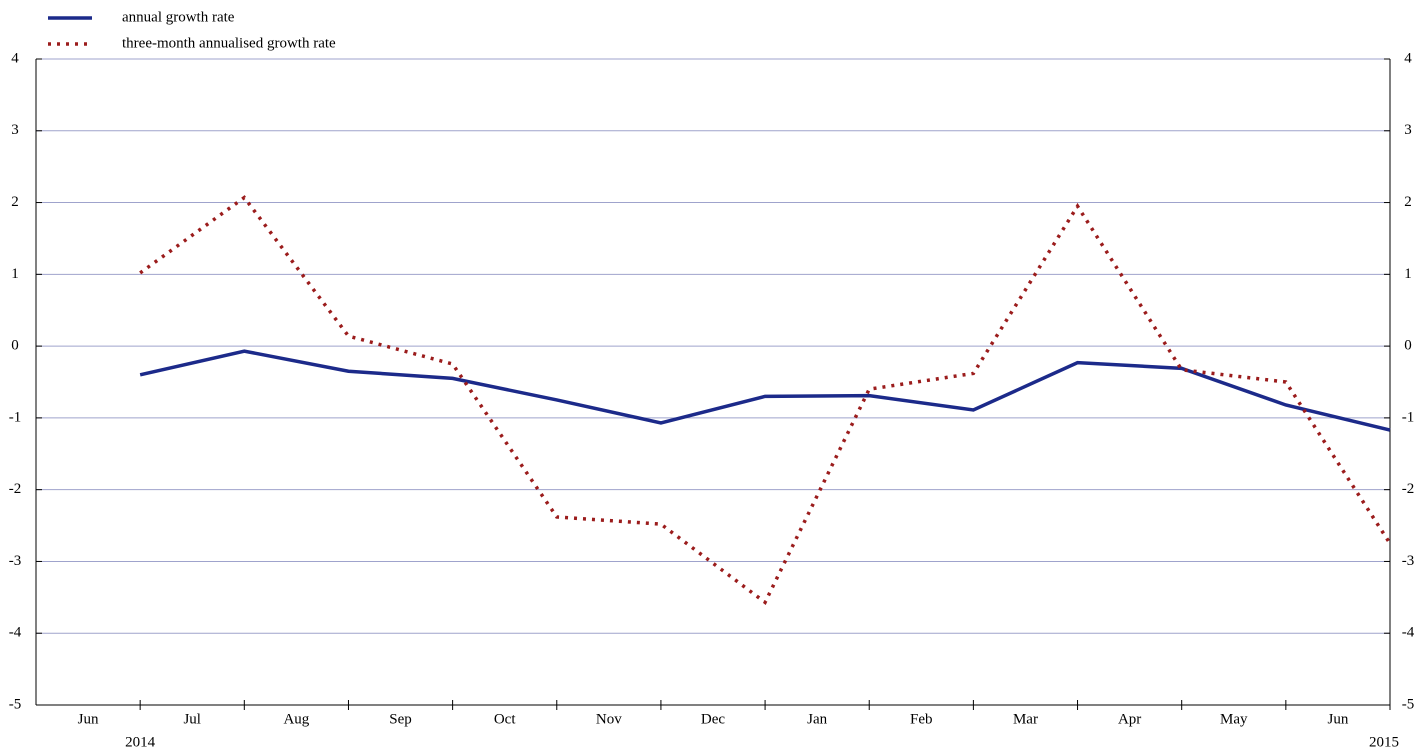 This screenshot has height=751, width=1416. I want to click on y-tick-label: 2, so click(15, 202).